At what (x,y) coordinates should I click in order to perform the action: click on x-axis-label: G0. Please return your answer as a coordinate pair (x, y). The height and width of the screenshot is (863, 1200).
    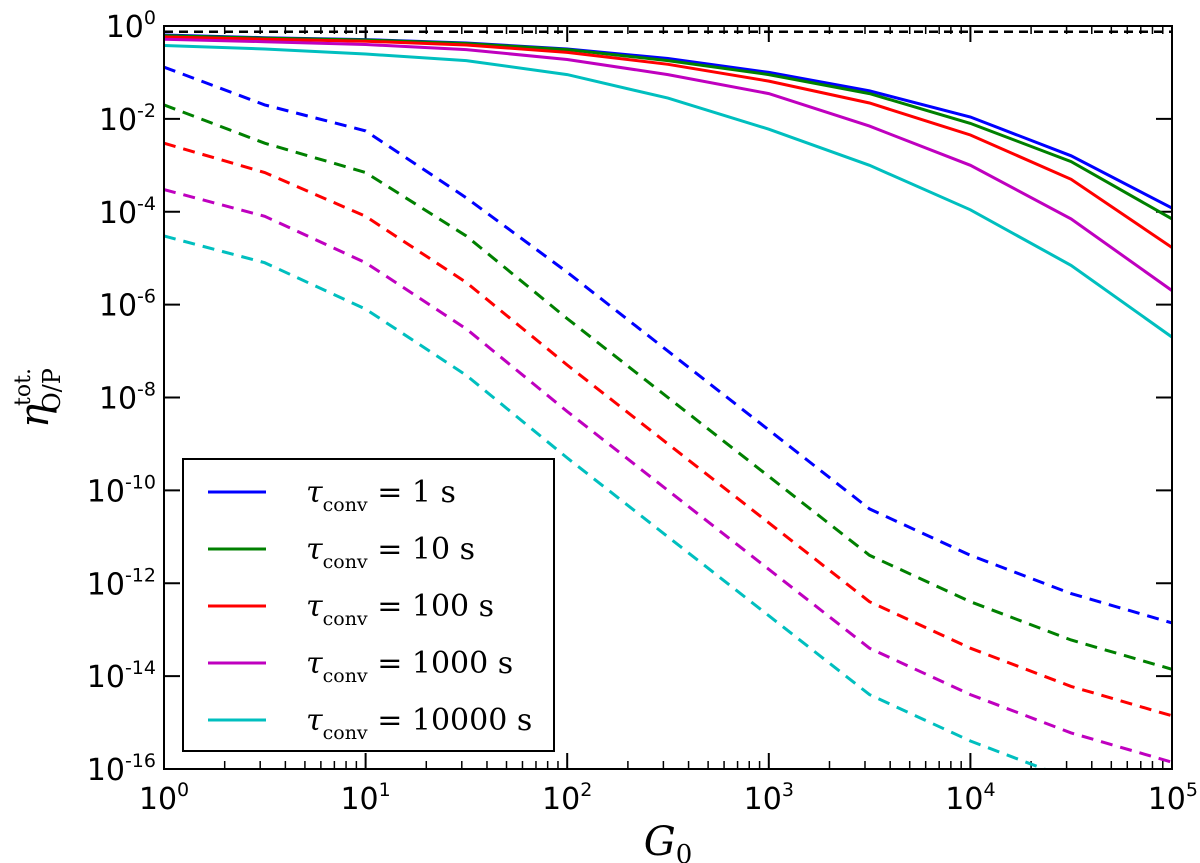
    Looking at the image, I should click on (668, 841).